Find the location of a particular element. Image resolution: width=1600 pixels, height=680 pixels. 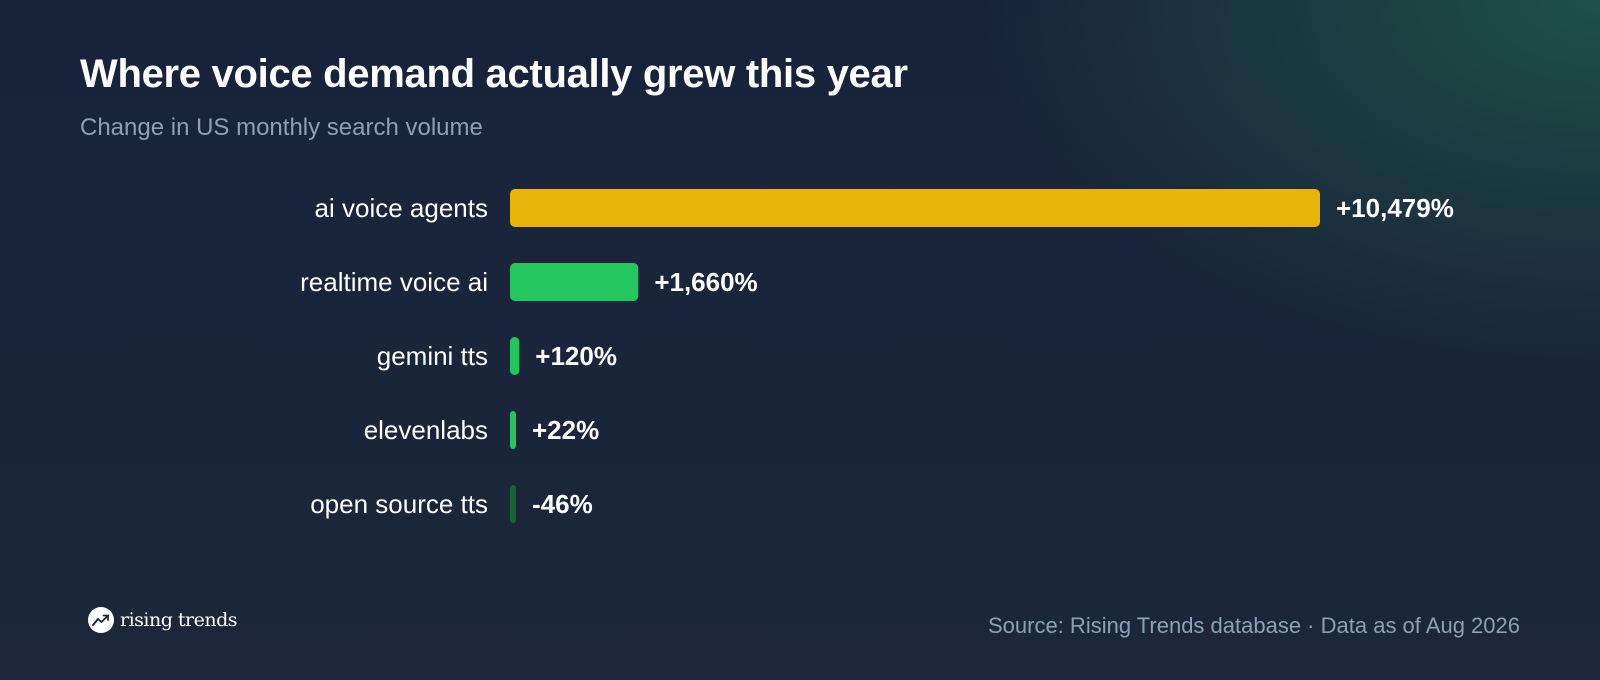

brand-name: rising trends is located at coordinates (179, 620).